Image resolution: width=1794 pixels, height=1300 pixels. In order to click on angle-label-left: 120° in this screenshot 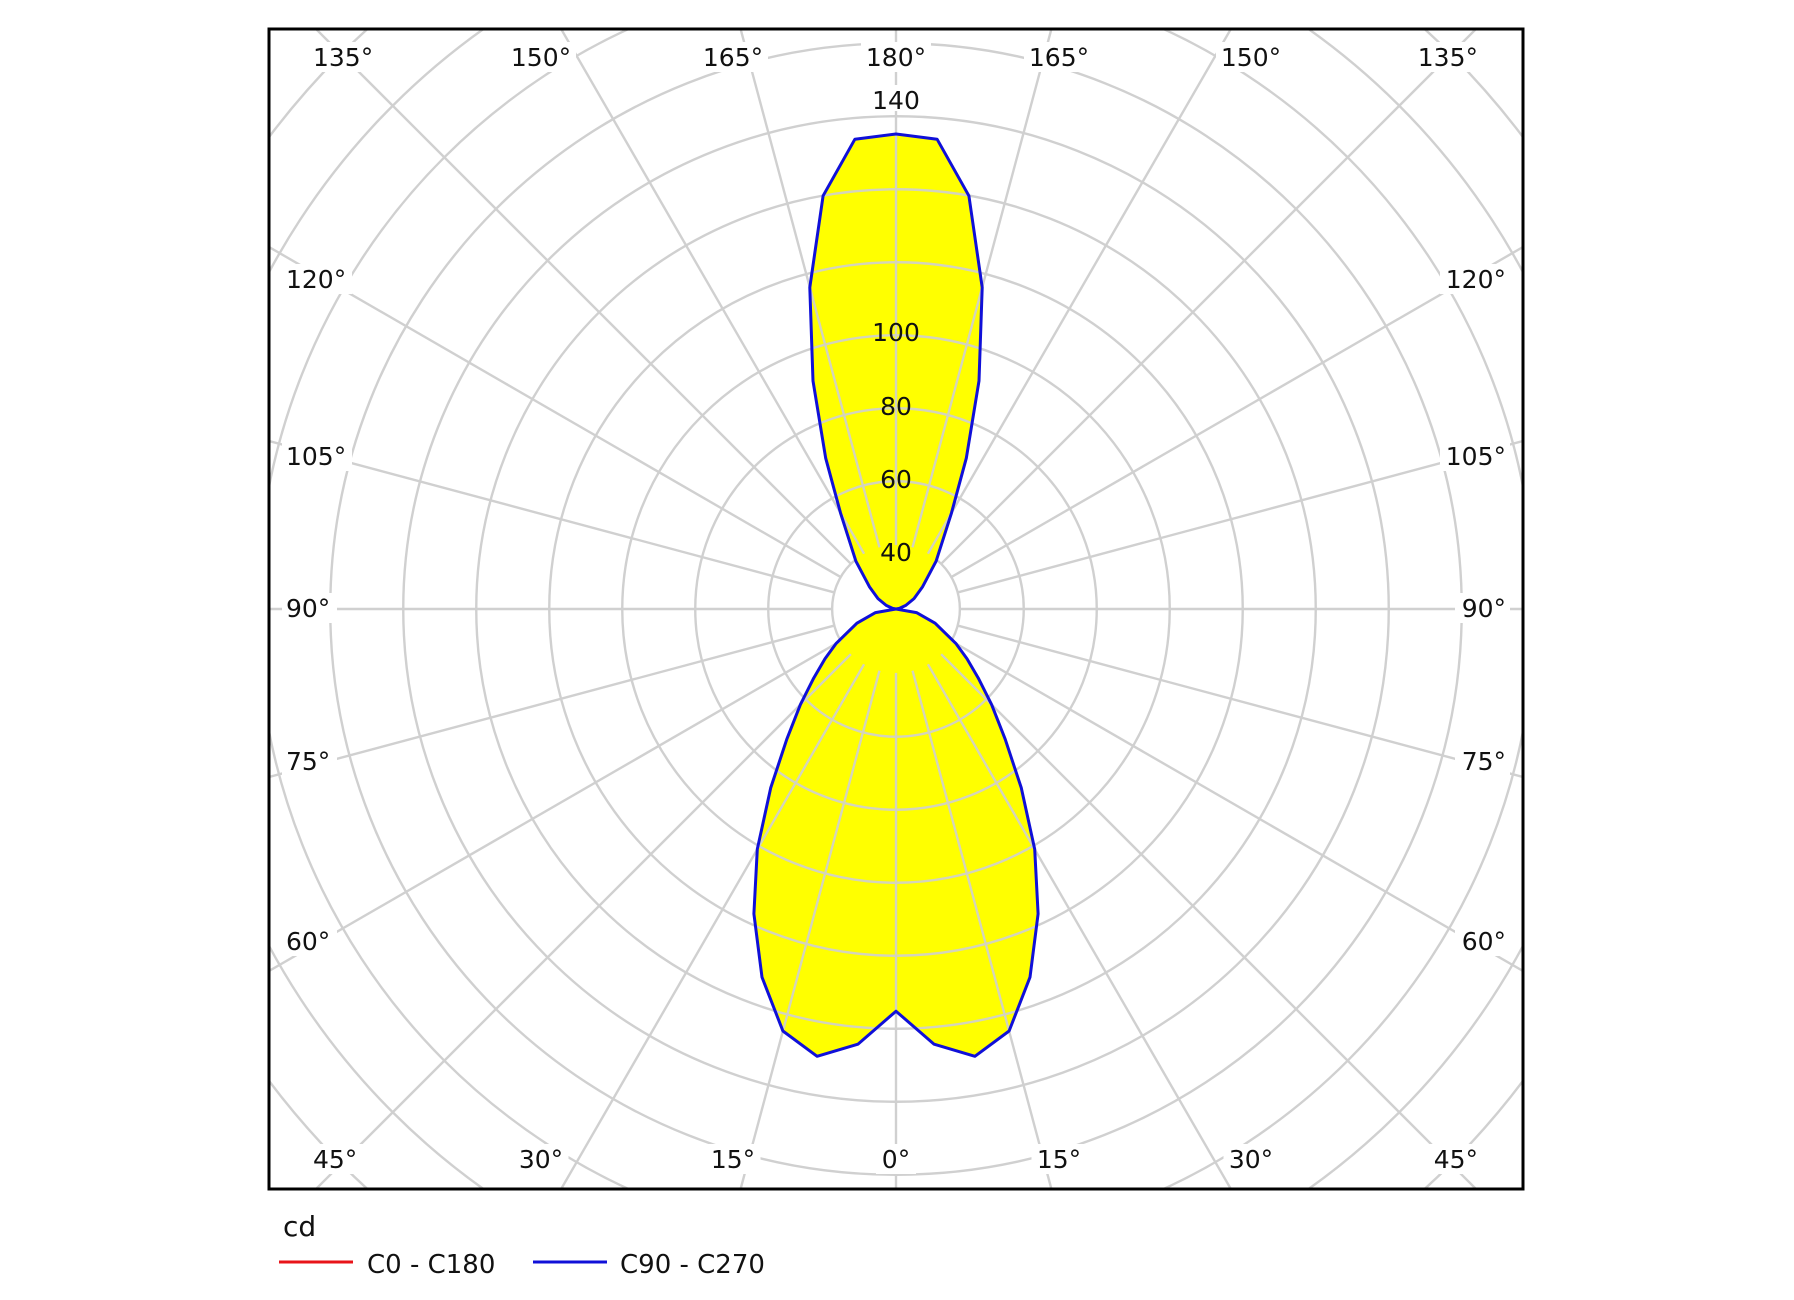, I will do `click(316, 279)`.